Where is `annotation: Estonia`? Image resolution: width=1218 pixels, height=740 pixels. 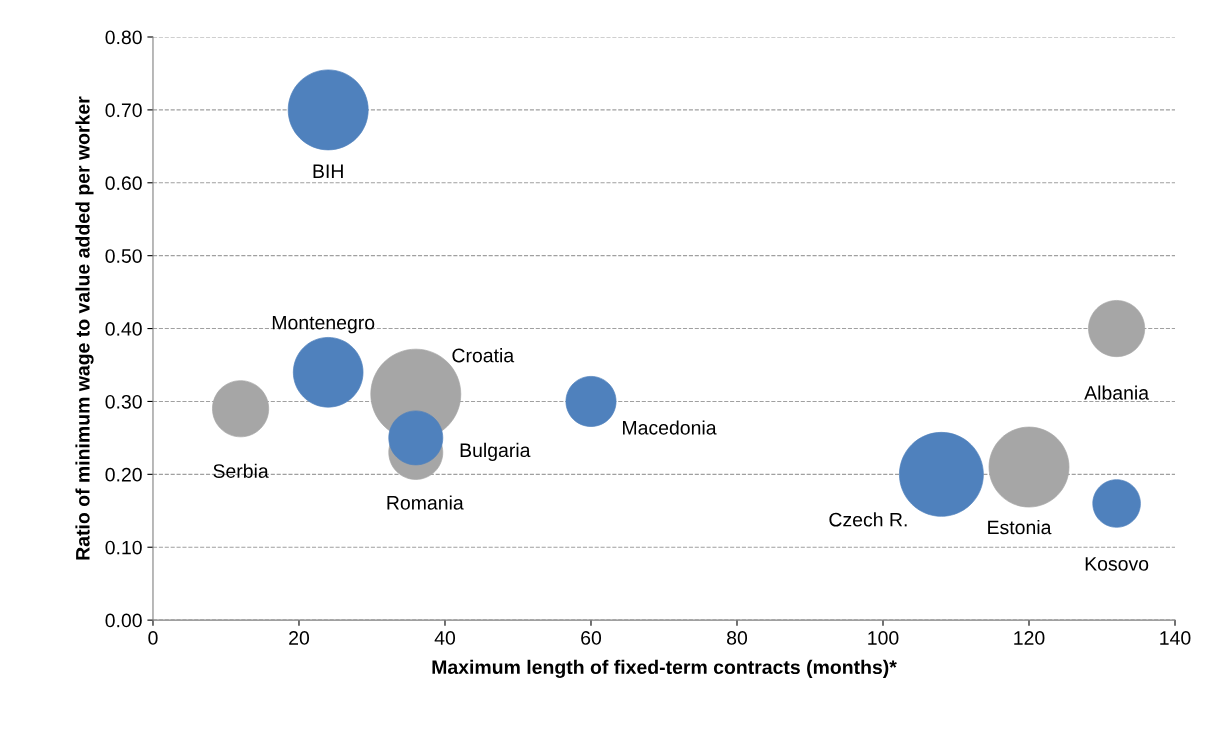 annotation: Estonia is located at coordinates (1020, 527).